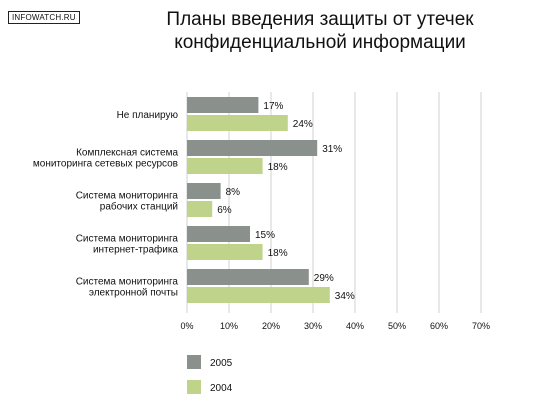  Describe the element at coordinates (265, 235) in the screenshot. I see `data-label: 15%` at that location.